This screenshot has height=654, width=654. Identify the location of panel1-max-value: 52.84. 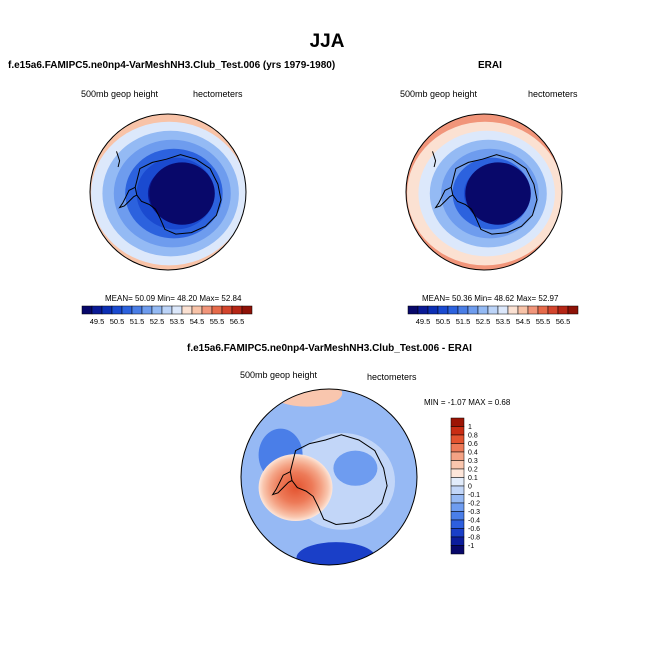
(231, 298).